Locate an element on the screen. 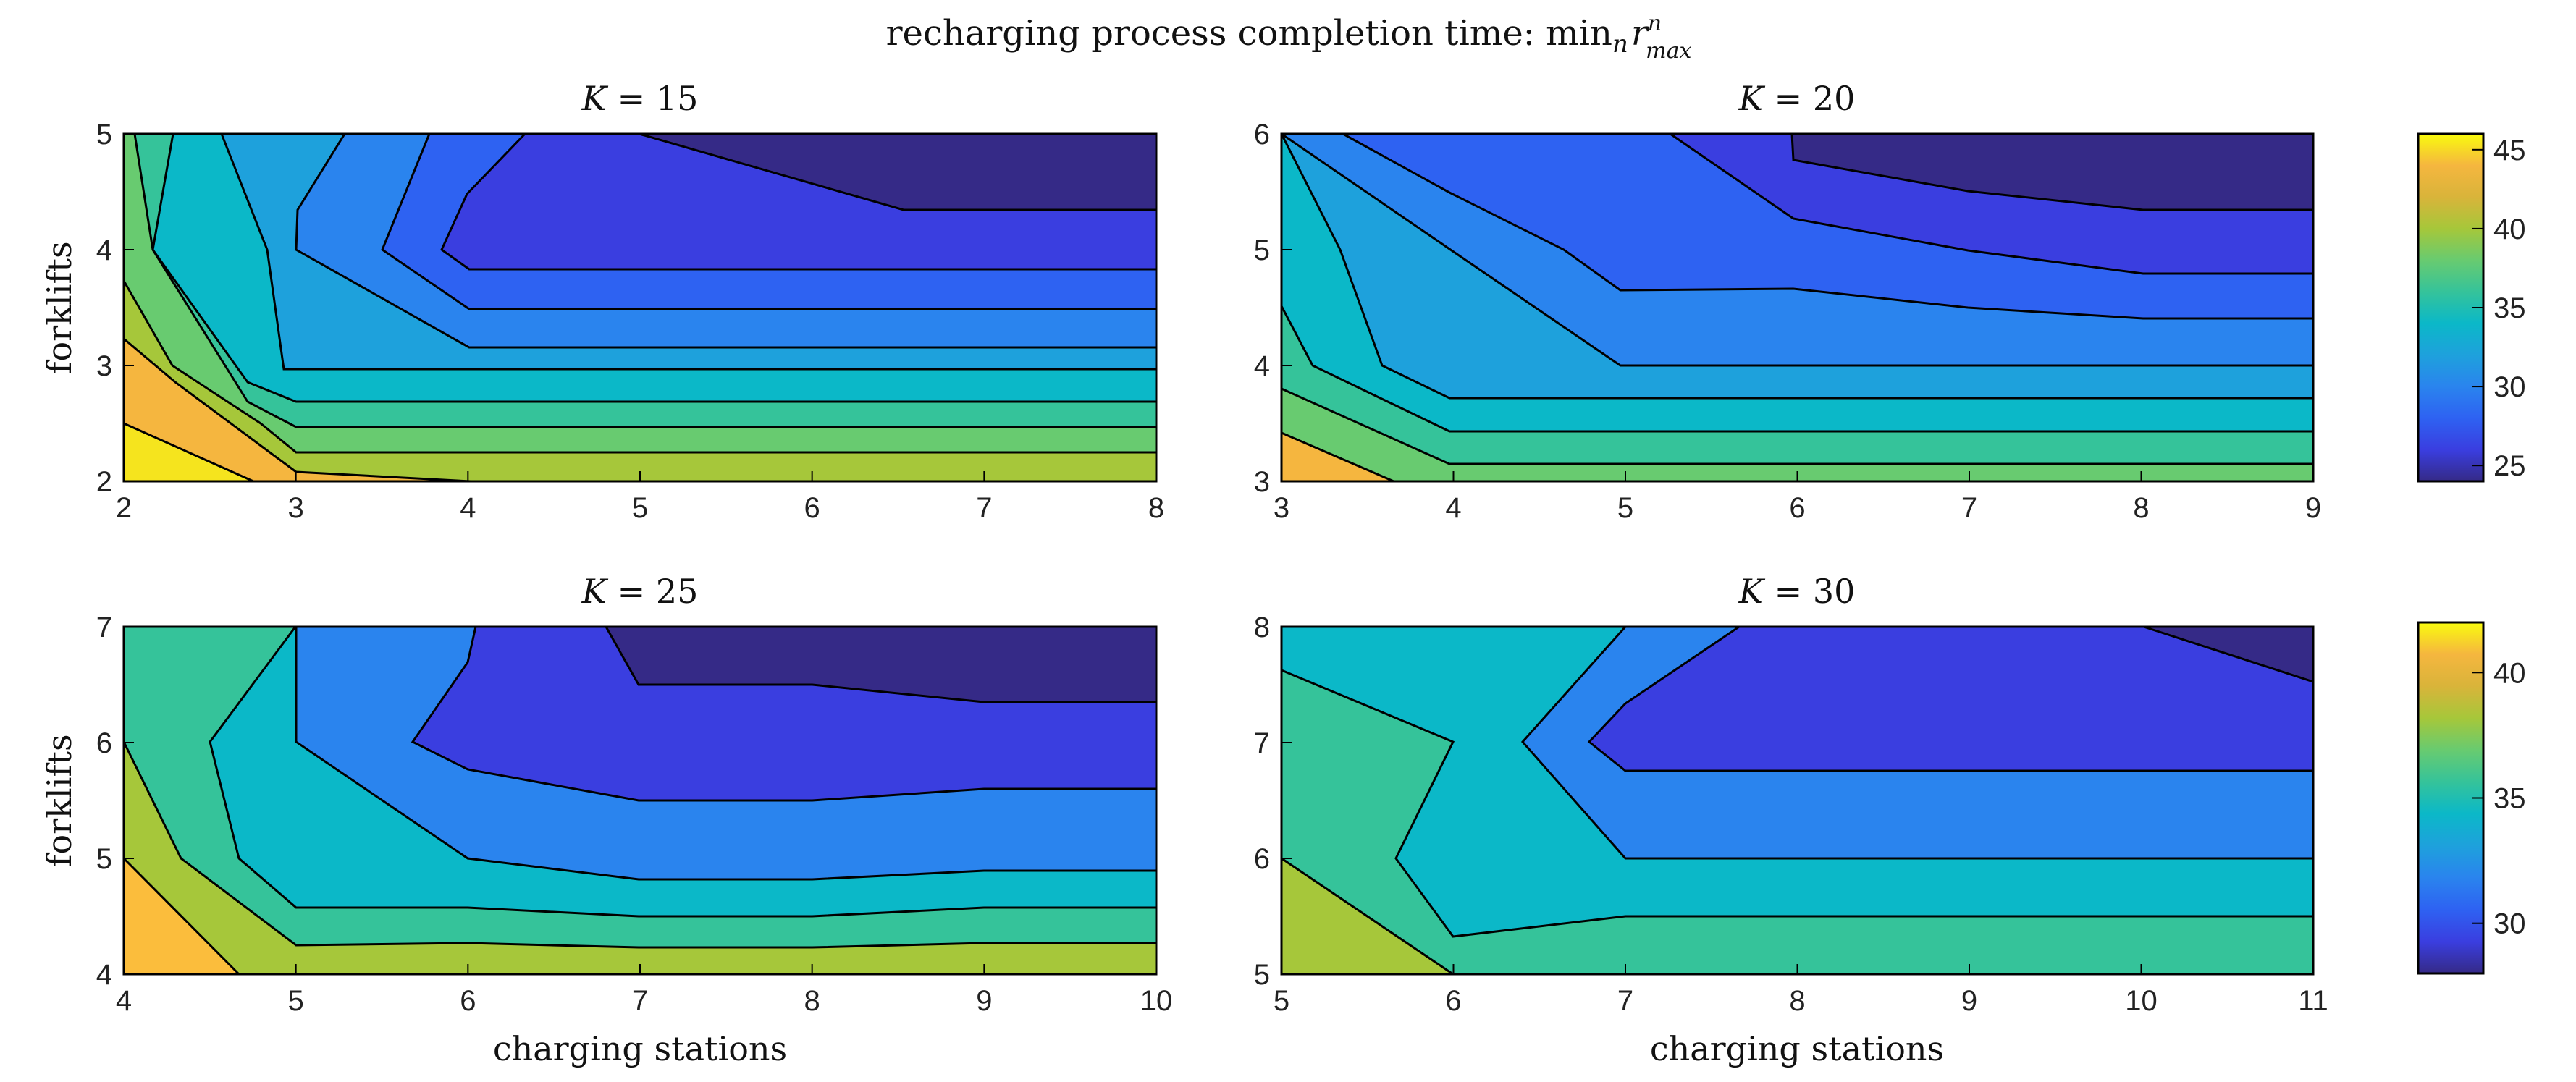 The image size is (2576, 1082). panel-k30-xlabel: charging stations is located at coordinates (1797, 1048).